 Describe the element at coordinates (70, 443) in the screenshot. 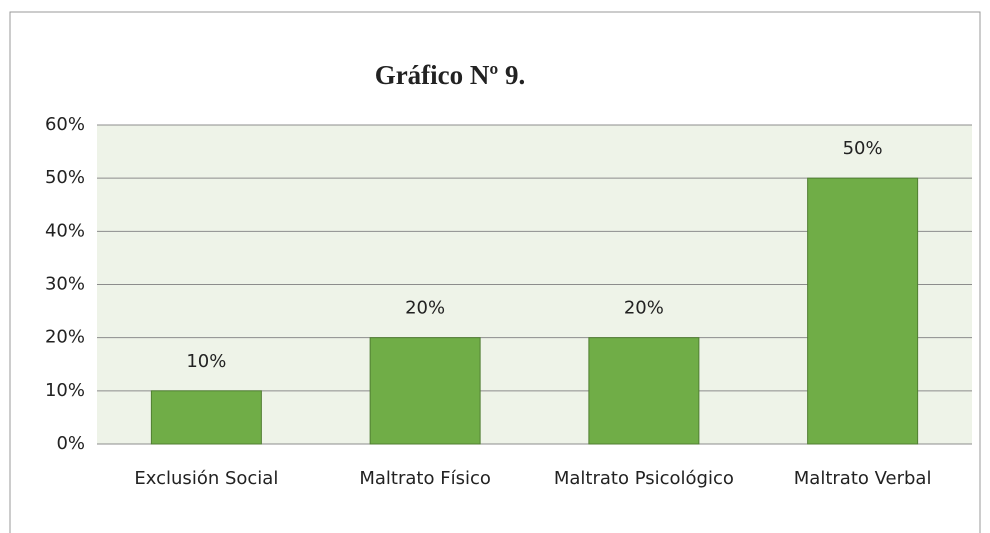

I see `y-tick-label: 0%` at that location.